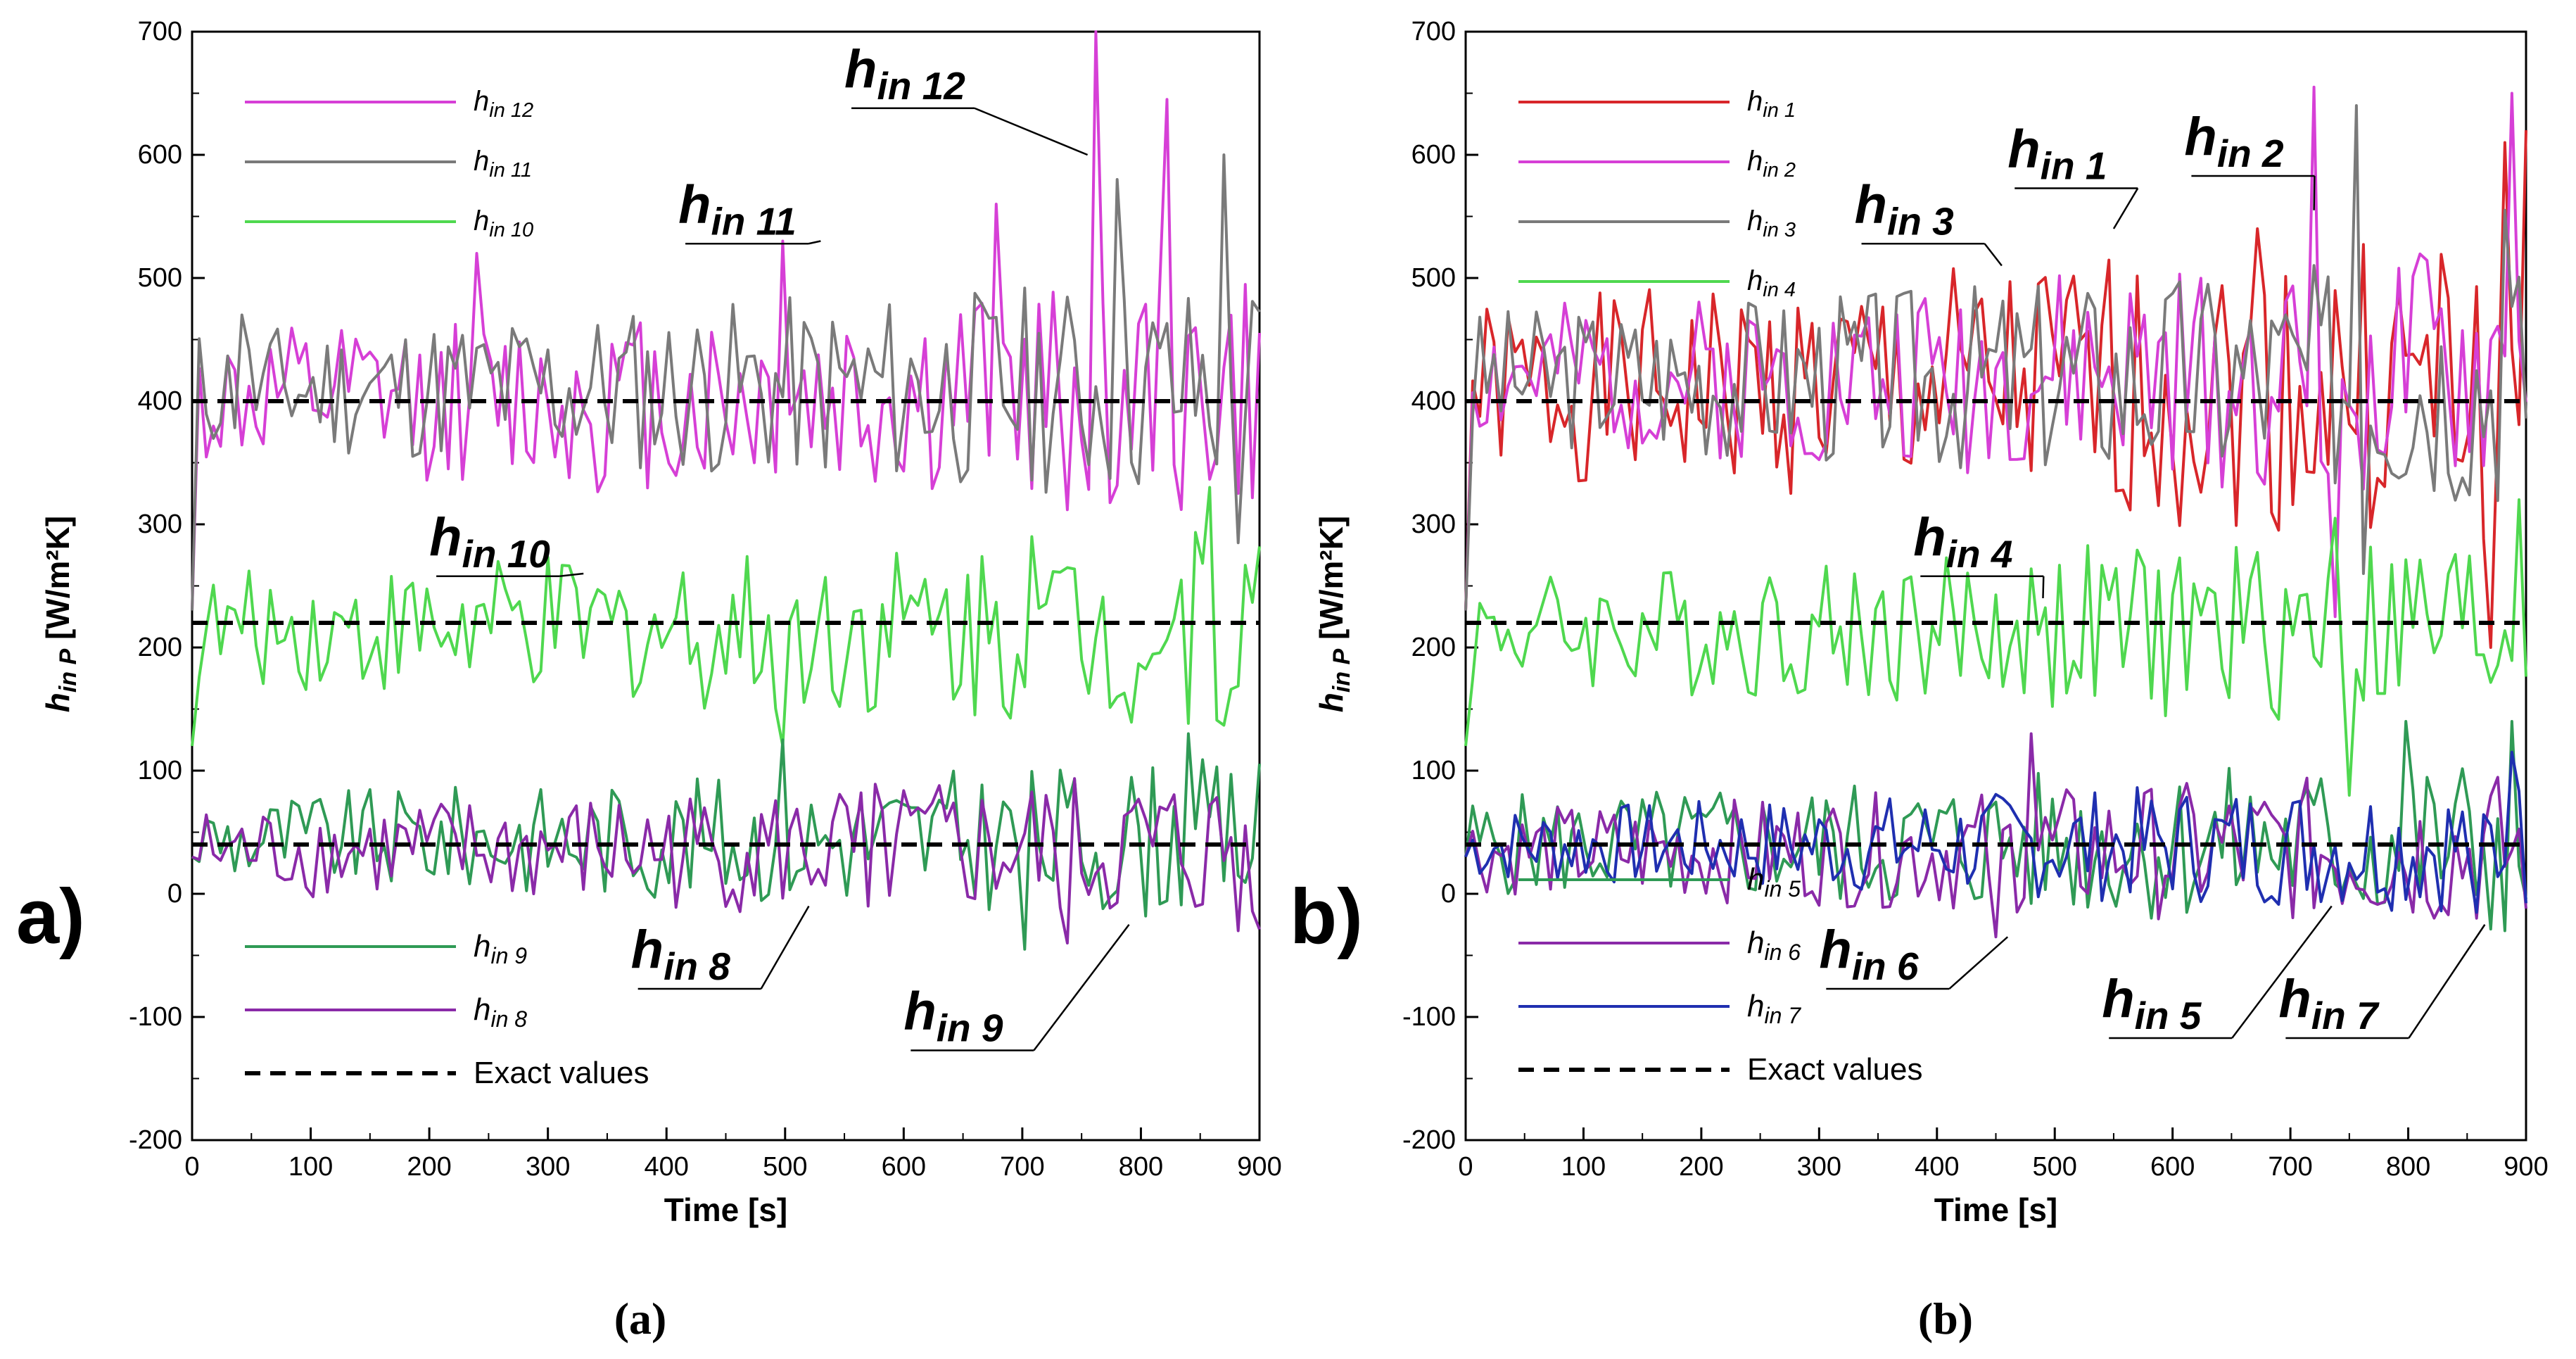  I want to click on legend-label: hin 3, so click(1771, 223).